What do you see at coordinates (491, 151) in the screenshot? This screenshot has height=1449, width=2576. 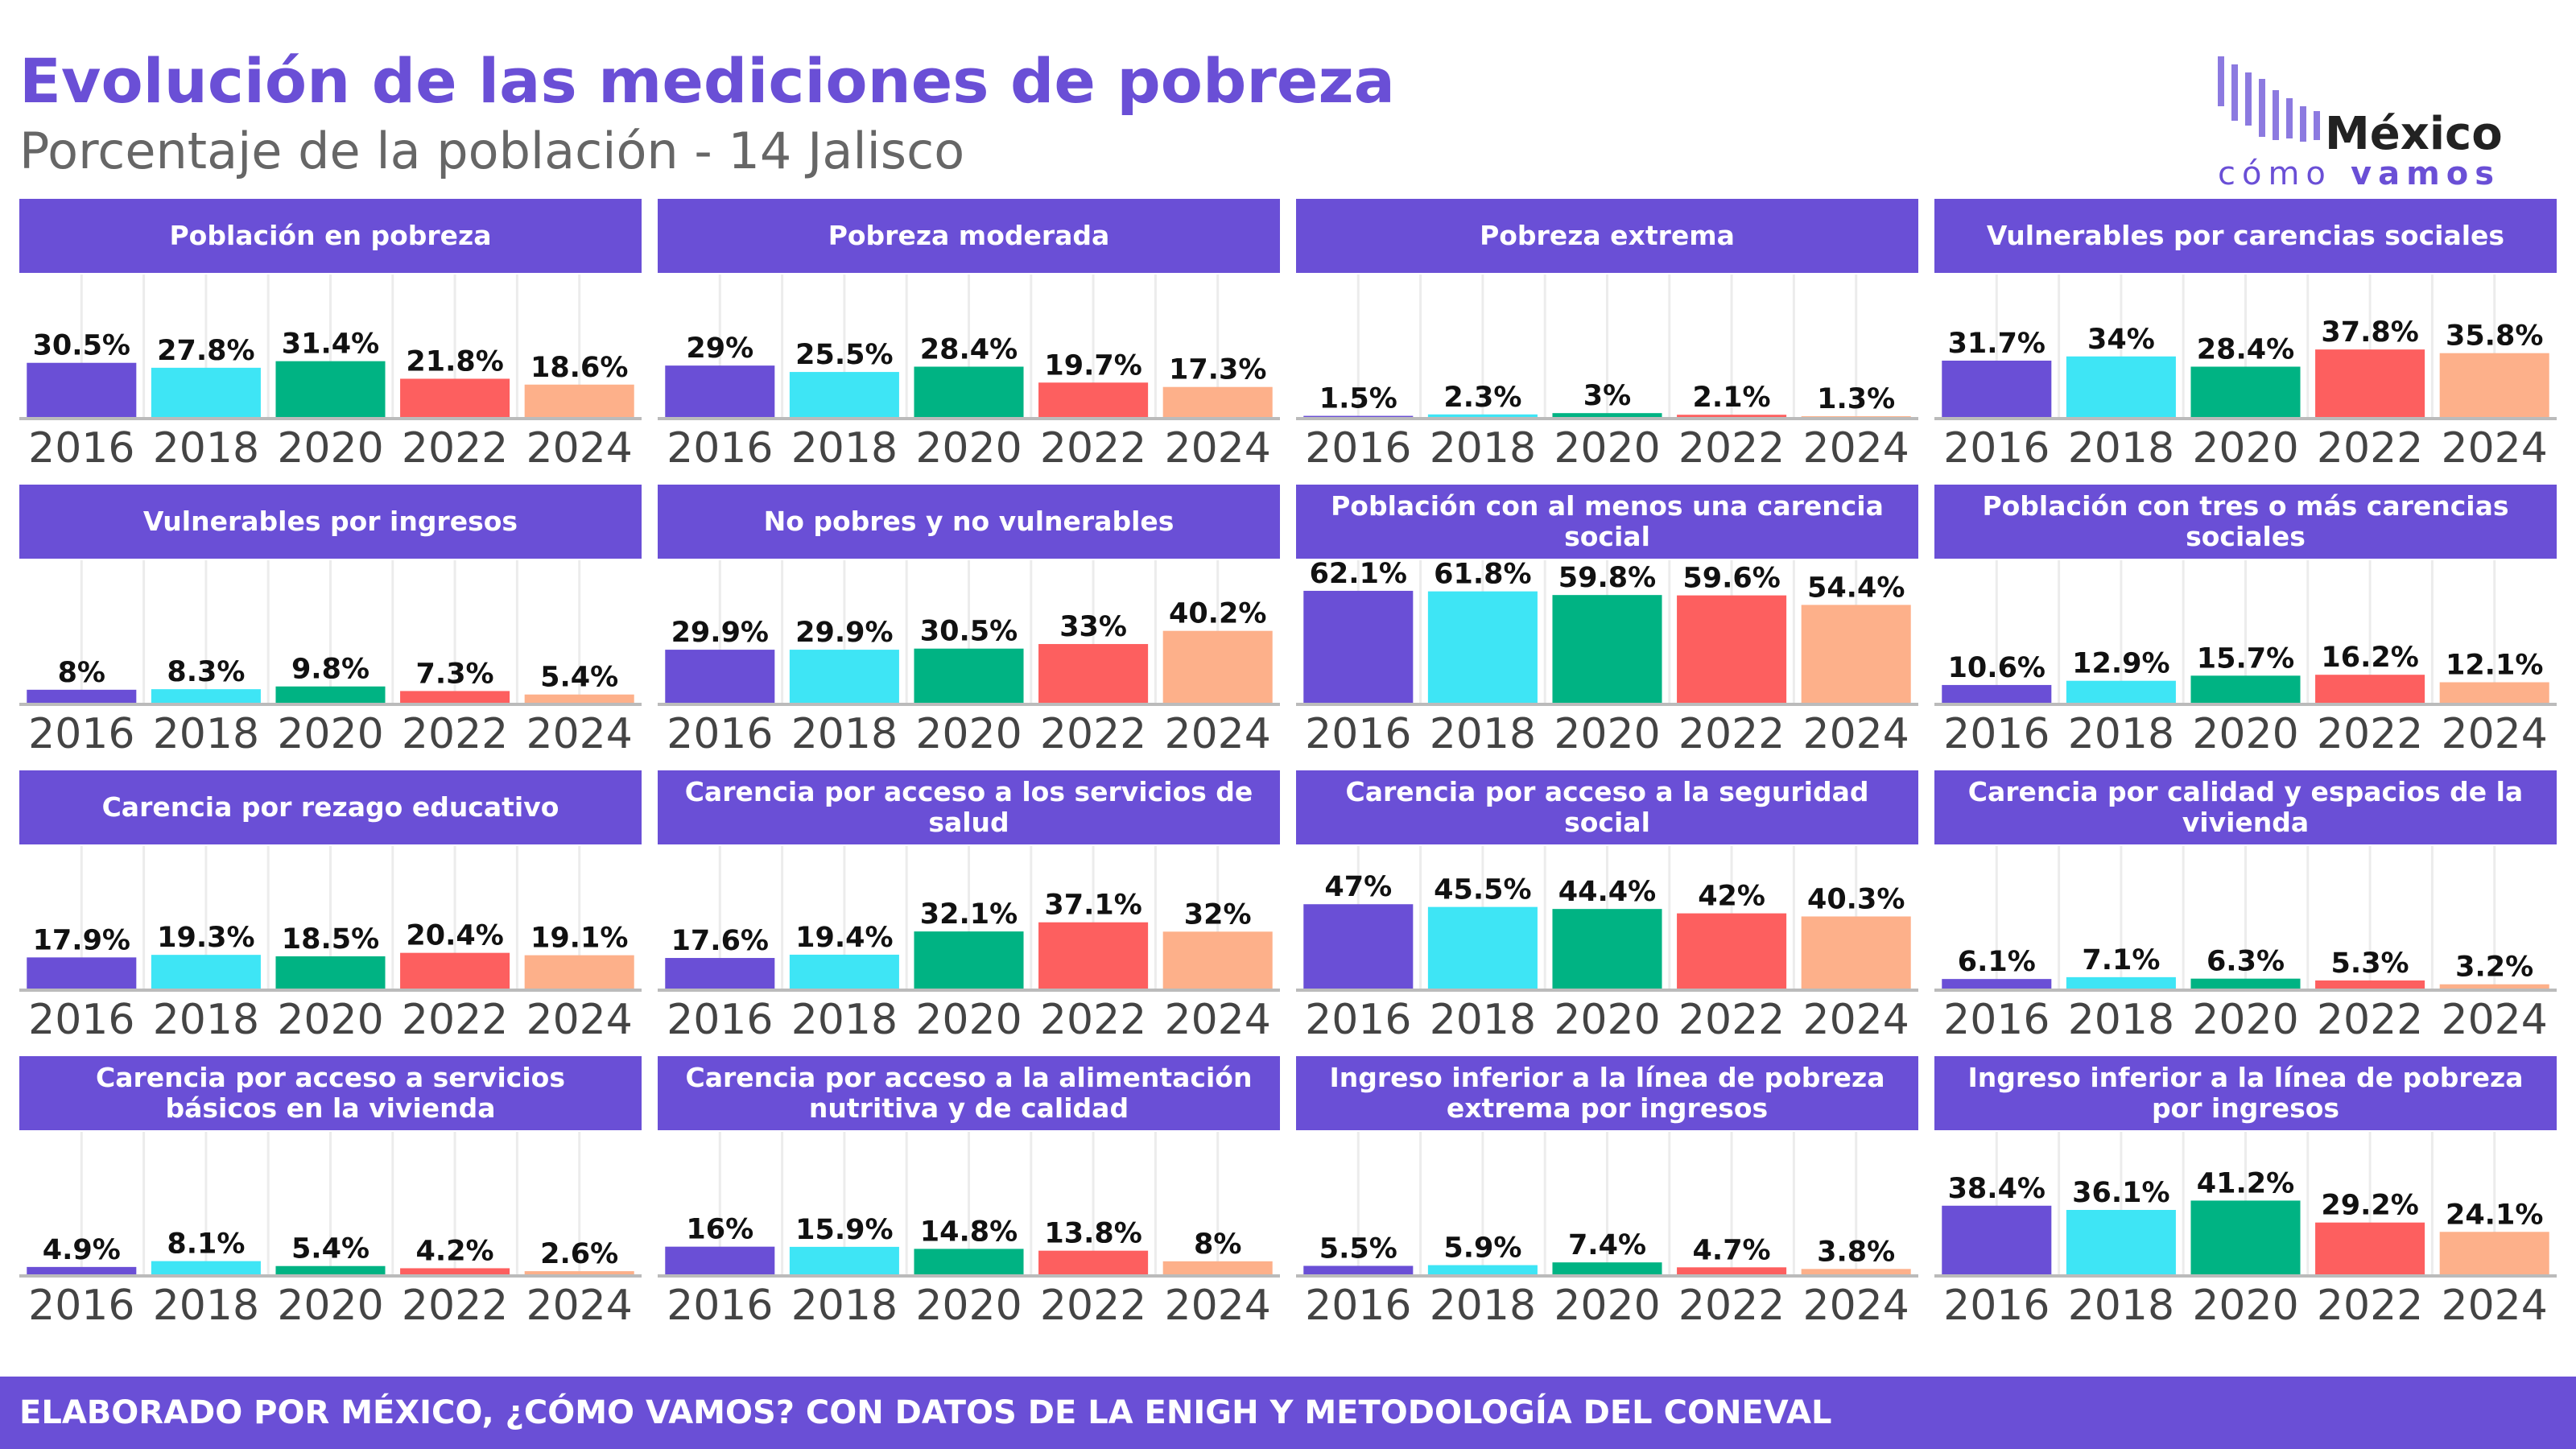 I see `page-subtitle: Porcentaje de la población - 14 Jalisco` at bounding box center [491, 151].